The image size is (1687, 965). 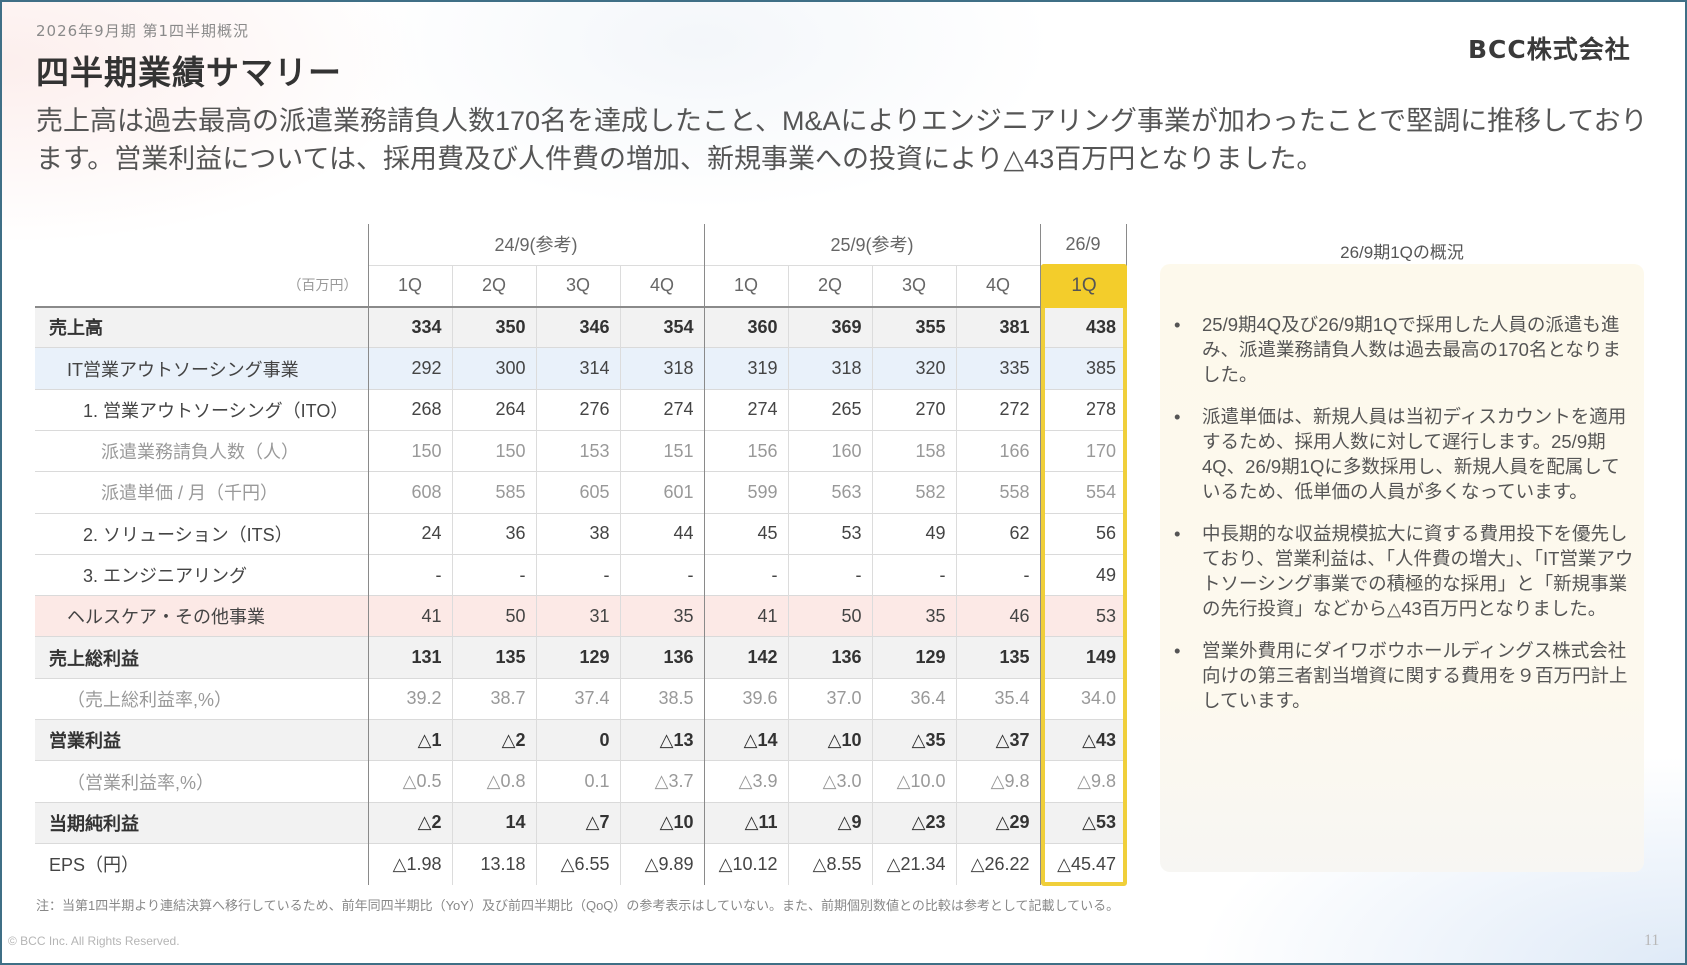 What do you see at coordinates (577, 450) in the screenshot?
I see `value-cell: 153` at bounding box center [577, 450].